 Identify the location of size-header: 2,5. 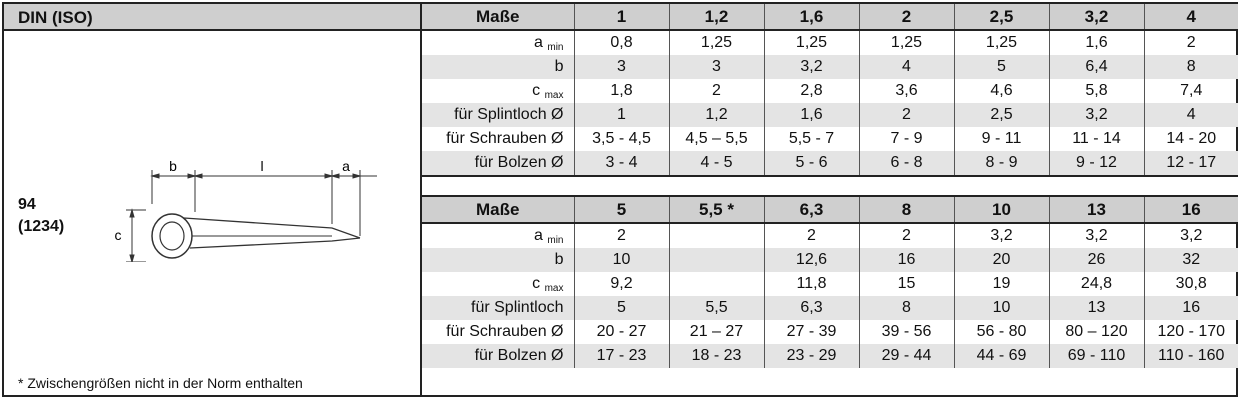
(1001, 17).